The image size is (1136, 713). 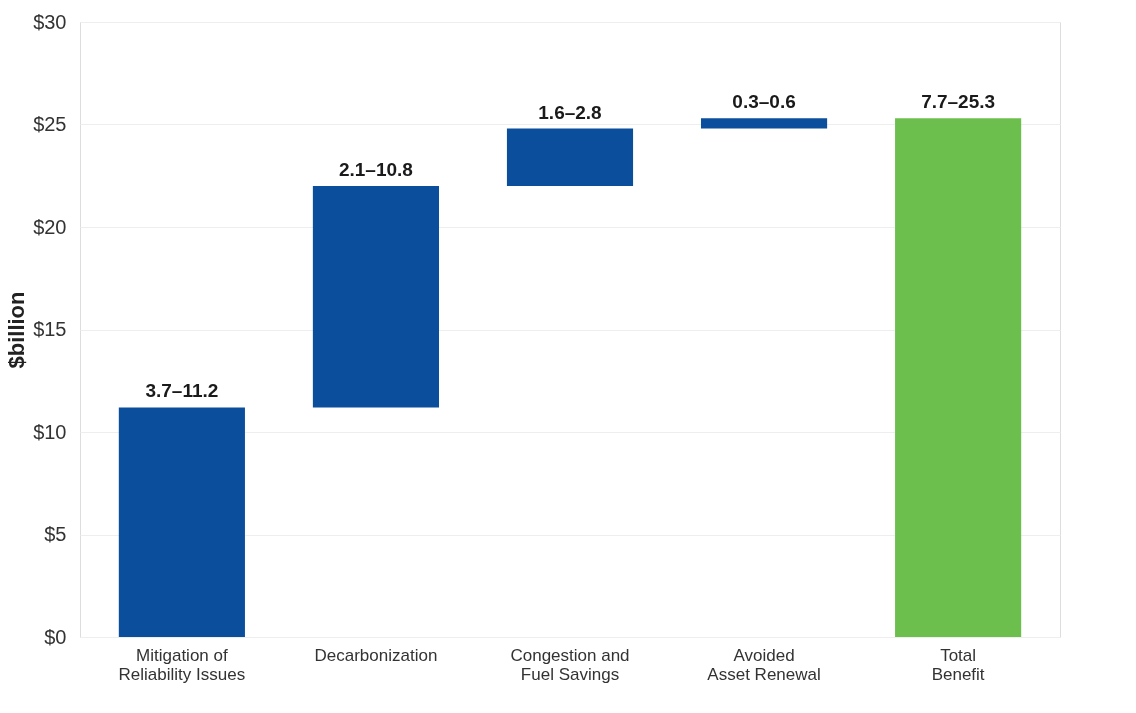 I want to click on x-tick-label: Avoided Asset Renewal, so click(x=764, y=664).